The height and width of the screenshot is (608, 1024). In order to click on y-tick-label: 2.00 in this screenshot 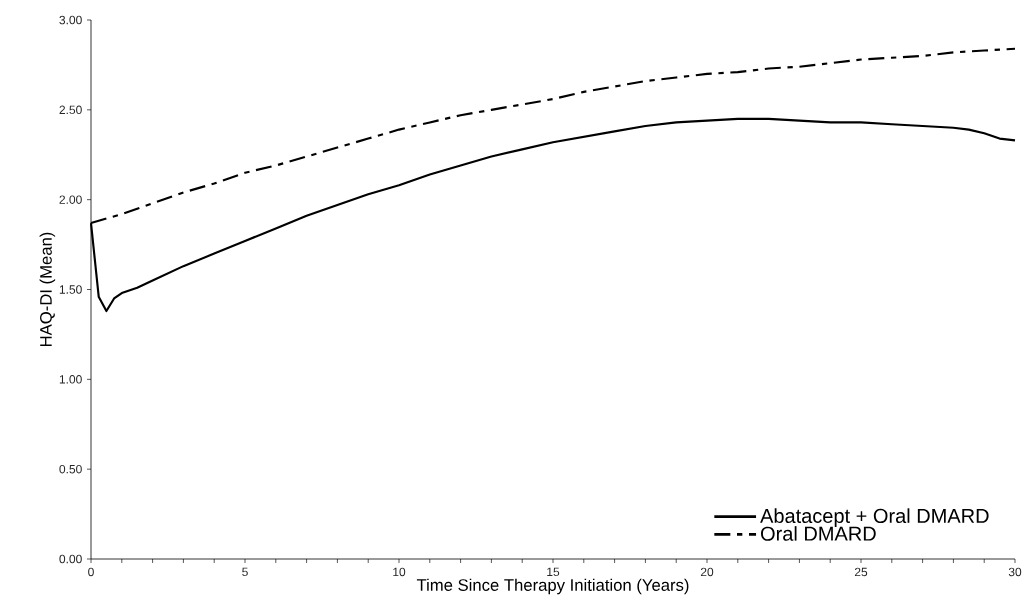, I will do `click(70, 199)`.